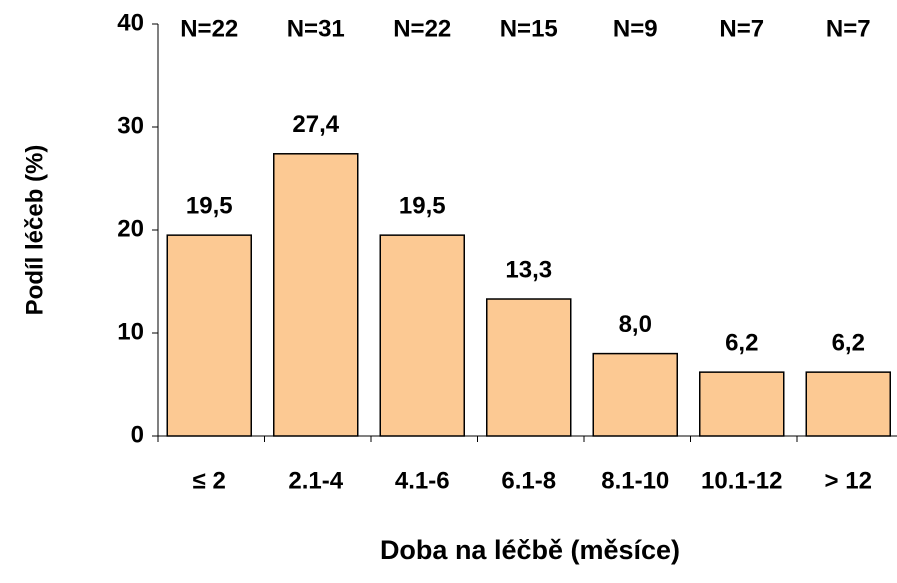 The height and width of the screenshot is (583, 897). What do you see at coordinates (529, 28) in the screenshot?
I see `annotation: N=15` at bounding box center [529, 28].